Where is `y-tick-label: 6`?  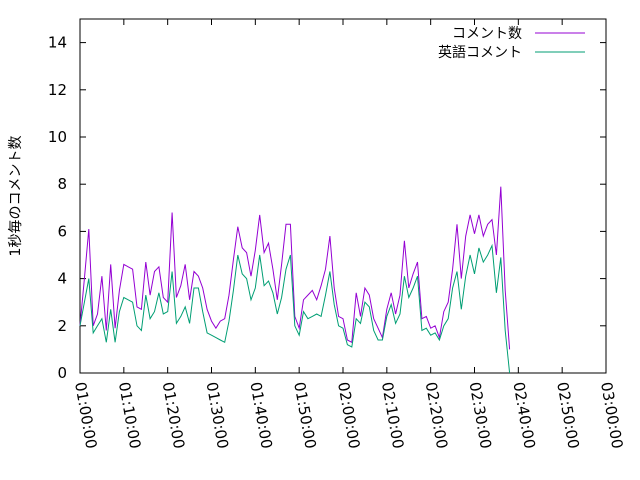
y-tick-label: 6 is located at coordinates (62, 231).